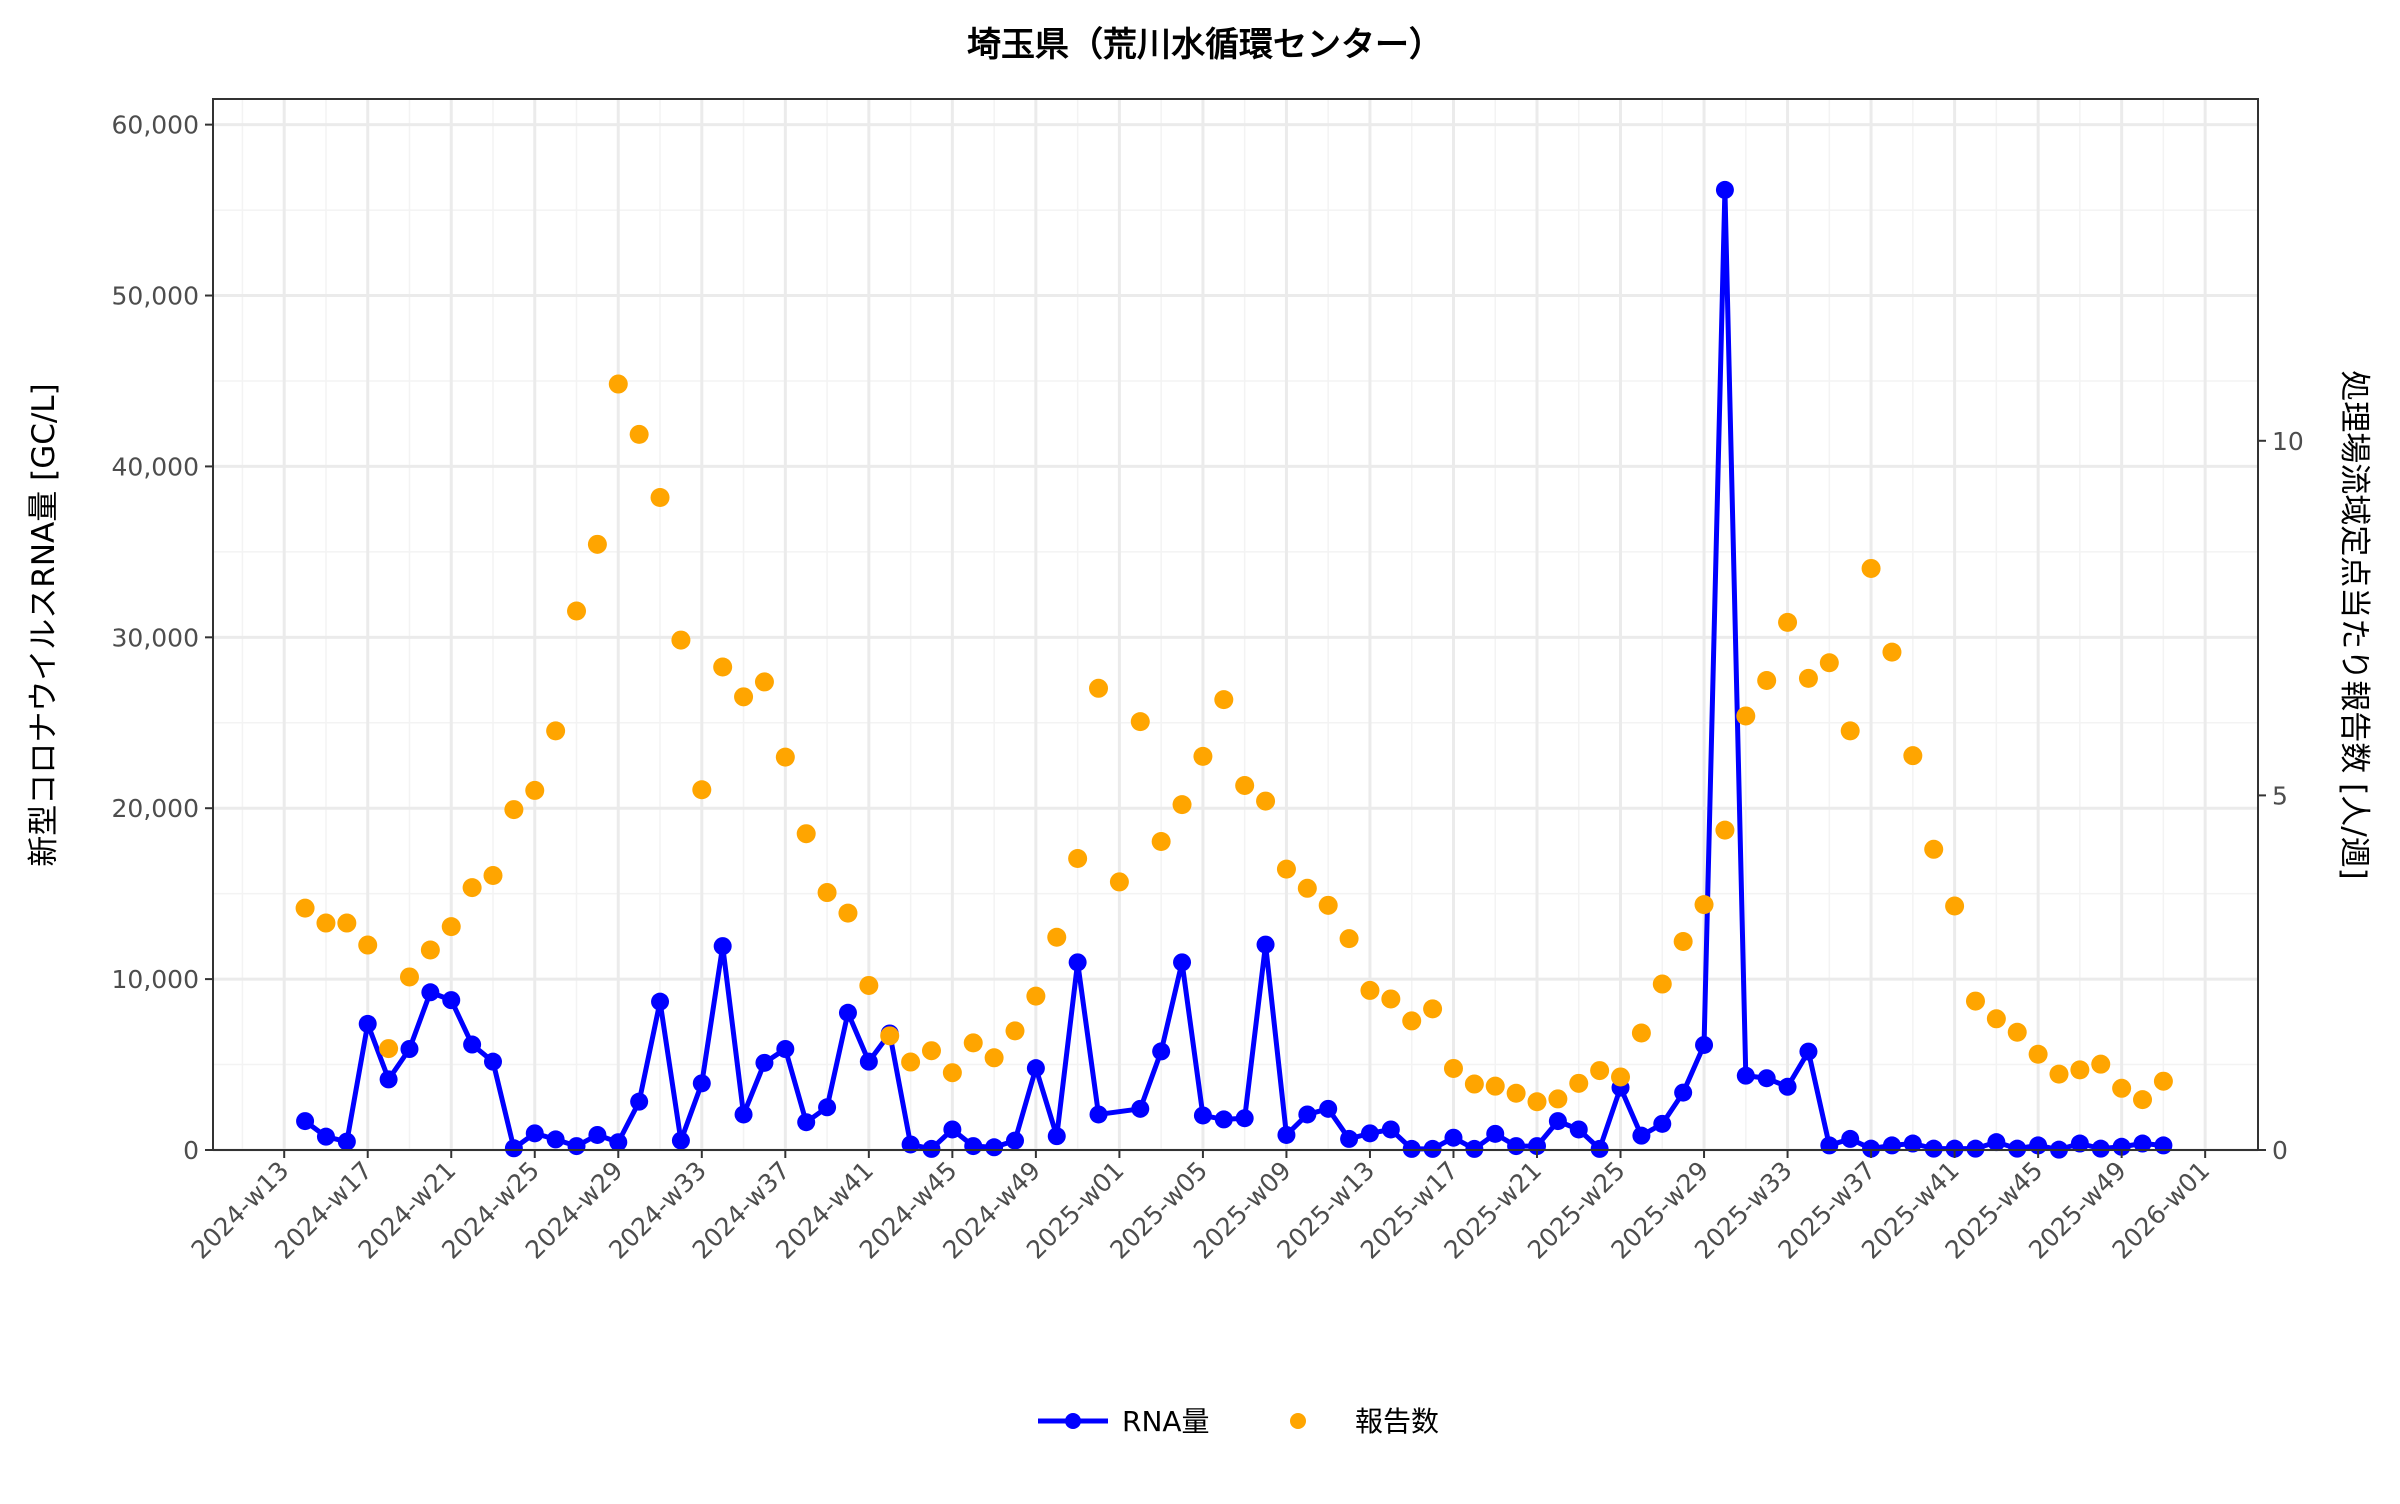 The width and height of the screenshot is (2400, 1504). I want to click on legend: RNA量 報告数, so click(1238, 1421).